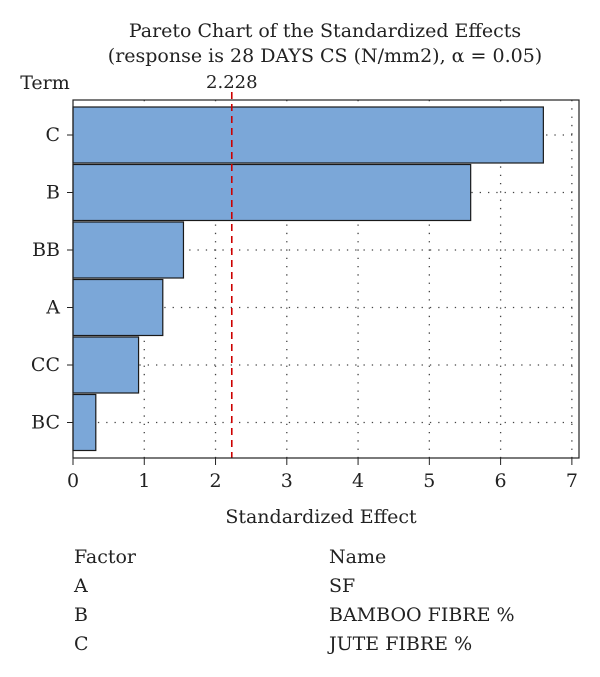  Describe the element at coordinates (215, 481) in the screenshot. I see `x-tick-label: 2` at that location.